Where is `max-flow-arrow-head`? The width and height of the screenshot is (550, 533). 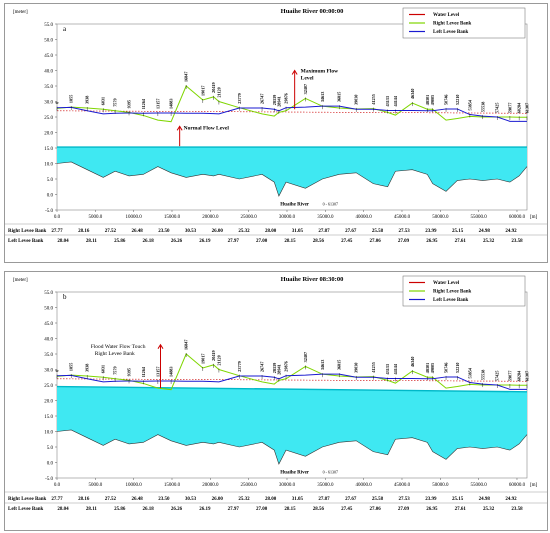
max-flow-arrow-head is located at coordinates (294, 72).